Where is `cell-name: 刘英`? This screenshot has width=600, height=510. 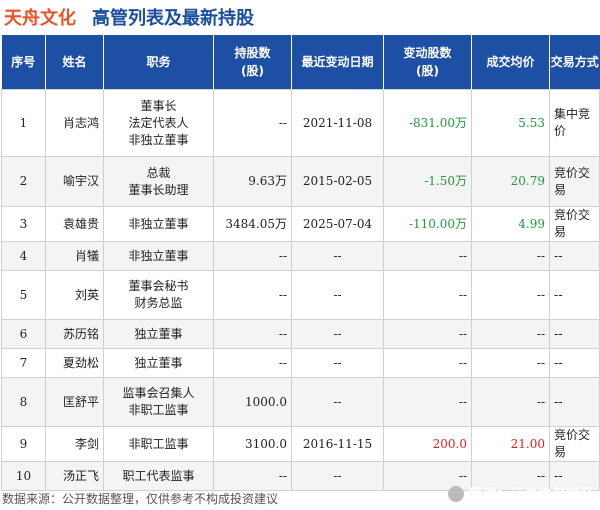 cell-name: 刘英 is located at coordinates (74, 295).